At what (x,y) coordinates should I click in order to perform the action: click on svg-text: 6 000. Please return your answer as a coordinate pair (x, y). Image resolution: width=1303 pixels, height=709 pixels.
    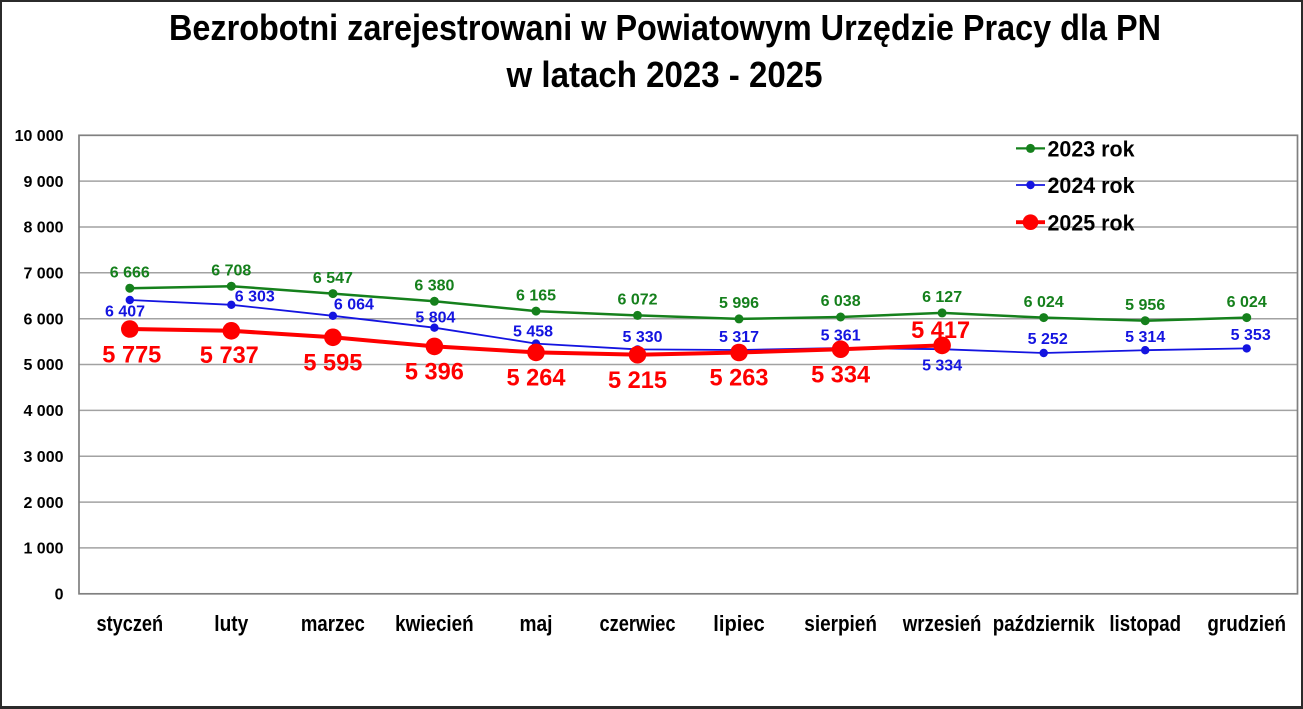
    Looking at the image, I should click on (43, 319).